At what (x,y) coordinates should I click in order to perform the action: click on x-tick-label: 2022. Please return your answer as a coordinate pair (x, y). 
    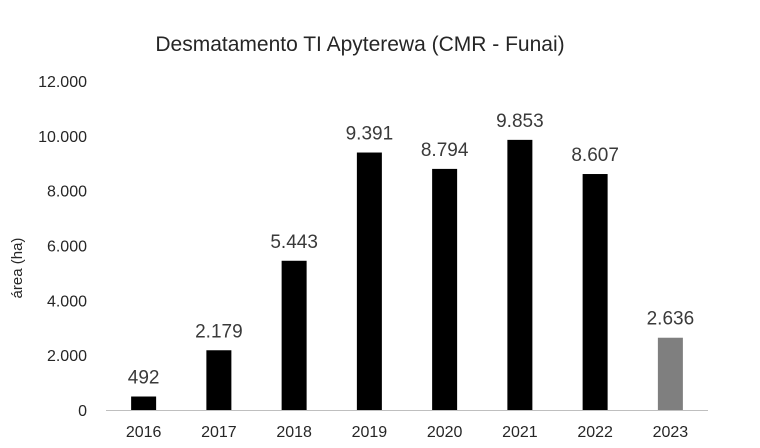
    Looking at the image, I should click on (595, 432).